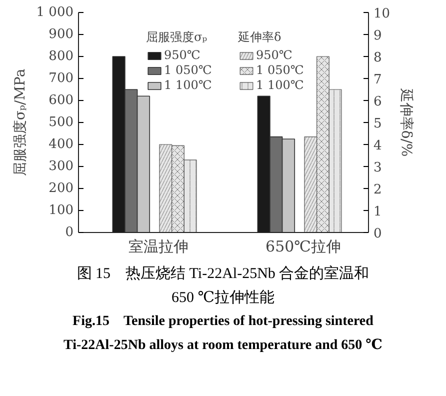 This screenshot has height=396, width=446. Describe the element at coordinates (378, 212) in the screenshot. I see `y2-tick-label: 1` at that location.